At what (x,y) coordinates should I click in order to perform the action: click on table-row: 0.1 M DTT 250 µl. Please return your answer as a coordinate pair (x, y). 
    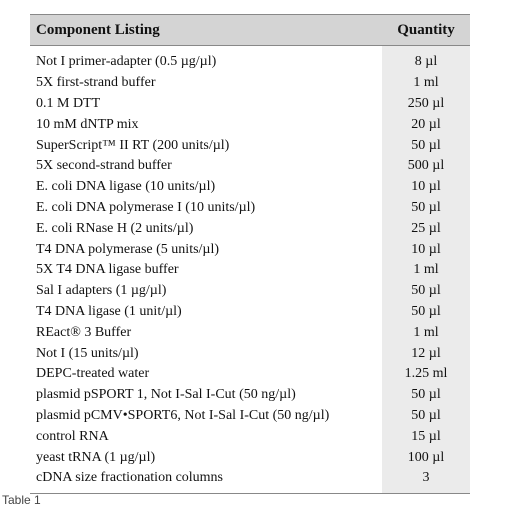
    Looking at the image, I should click on (250, 104).